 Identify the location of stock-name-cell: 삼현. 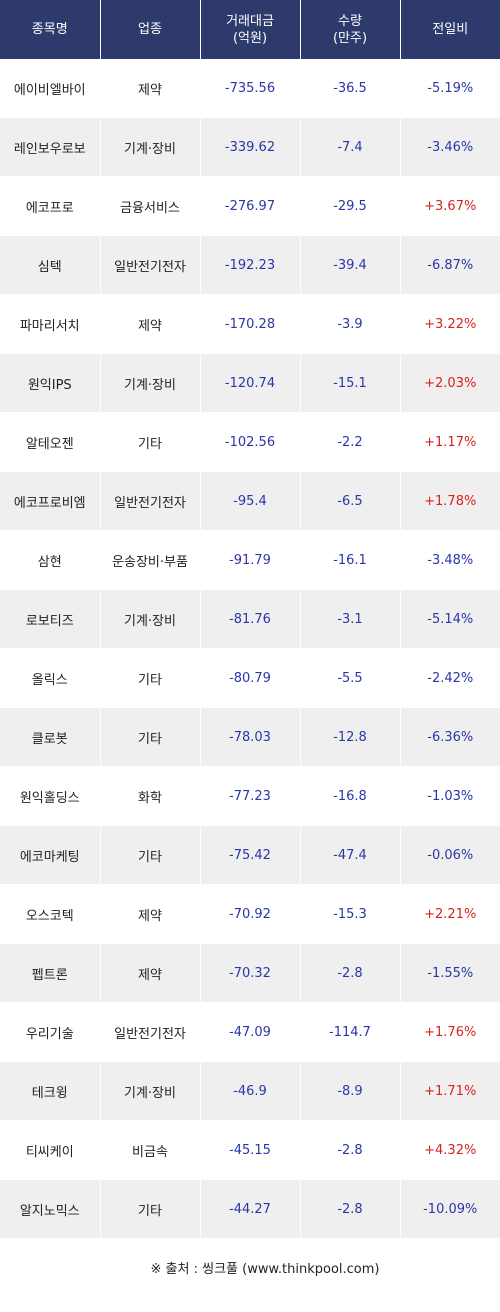
(50, 560).